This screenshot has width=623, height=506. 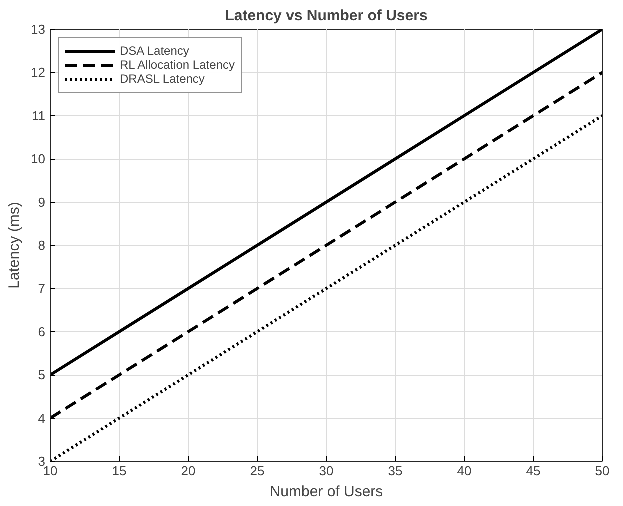 What do you see at coordinates (177, 65) in the screenshot?
I see `legend-label: RL Allocation Latency` at bounding box center [177, 65].